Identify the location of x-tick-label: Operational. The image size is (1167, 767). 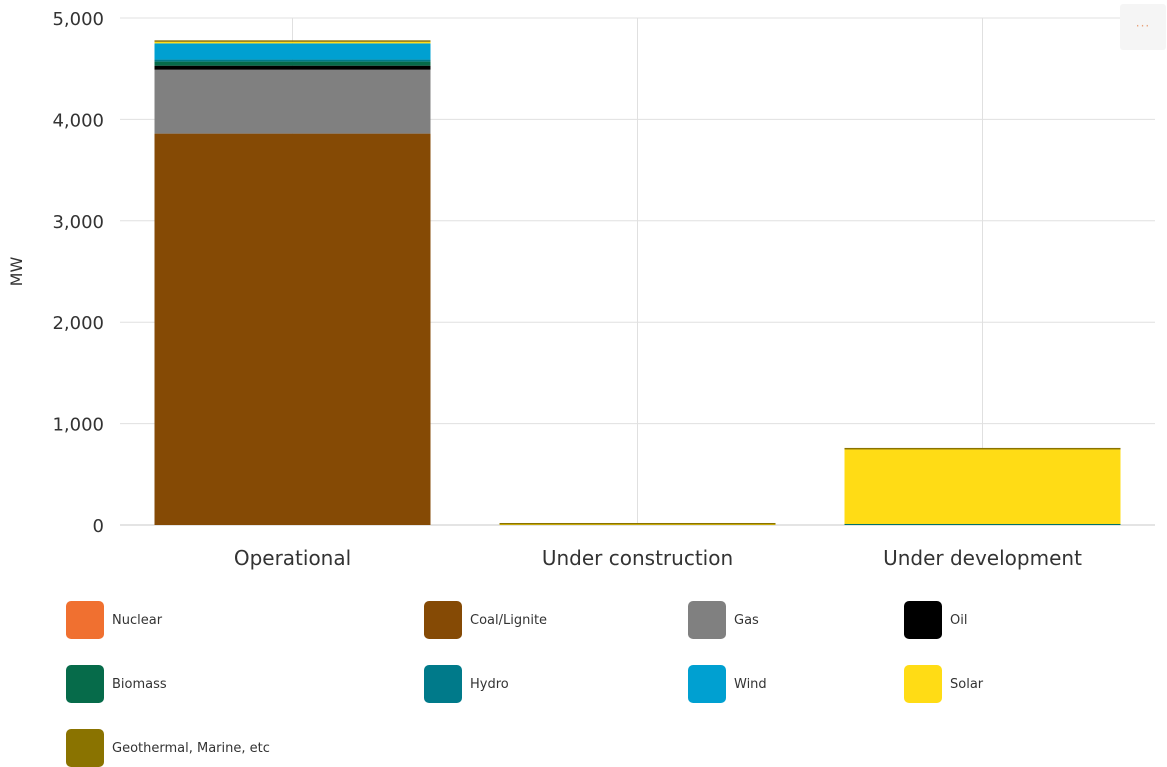
(292, 558).